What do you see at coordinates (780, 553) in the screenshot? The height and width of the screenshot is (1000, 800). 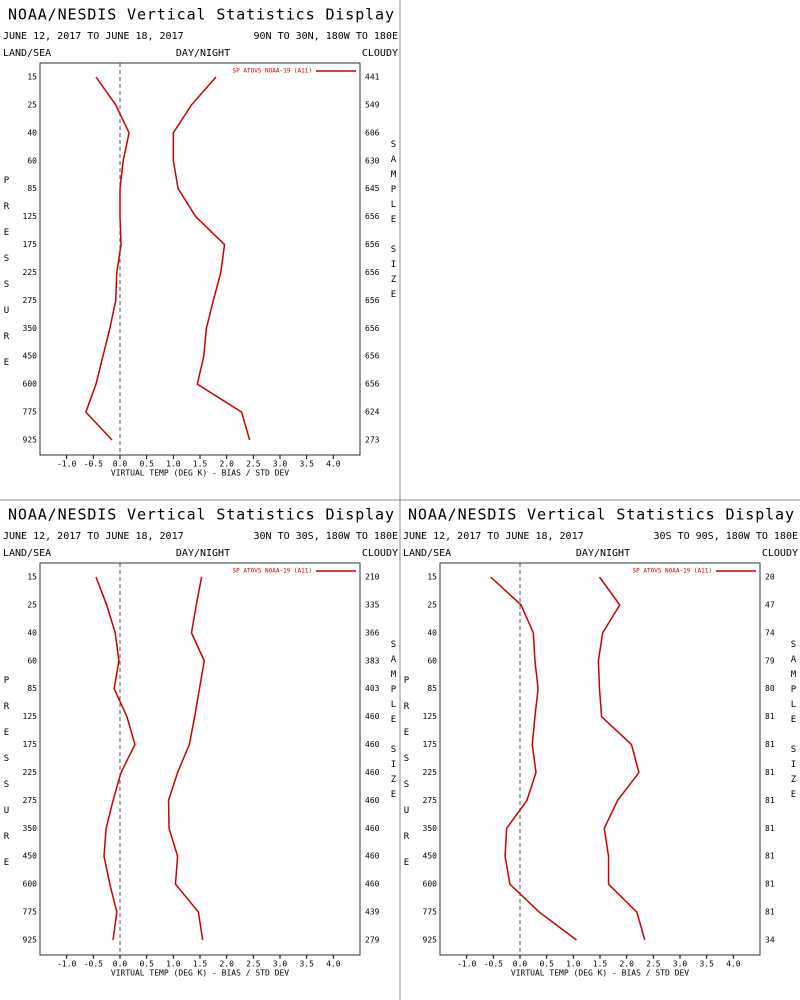 I see `sky-label: CLOUDY` at bounding box center [780, 553].